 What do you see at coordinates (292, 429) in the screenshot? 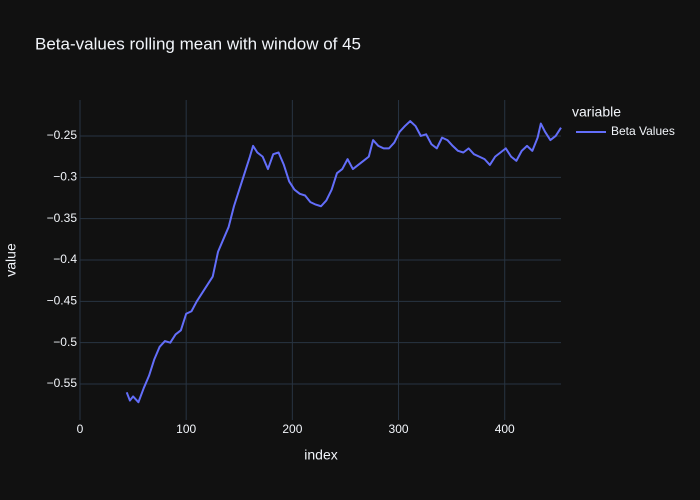
I see `x-tick-label: 200` at bounding box center [292, 429].